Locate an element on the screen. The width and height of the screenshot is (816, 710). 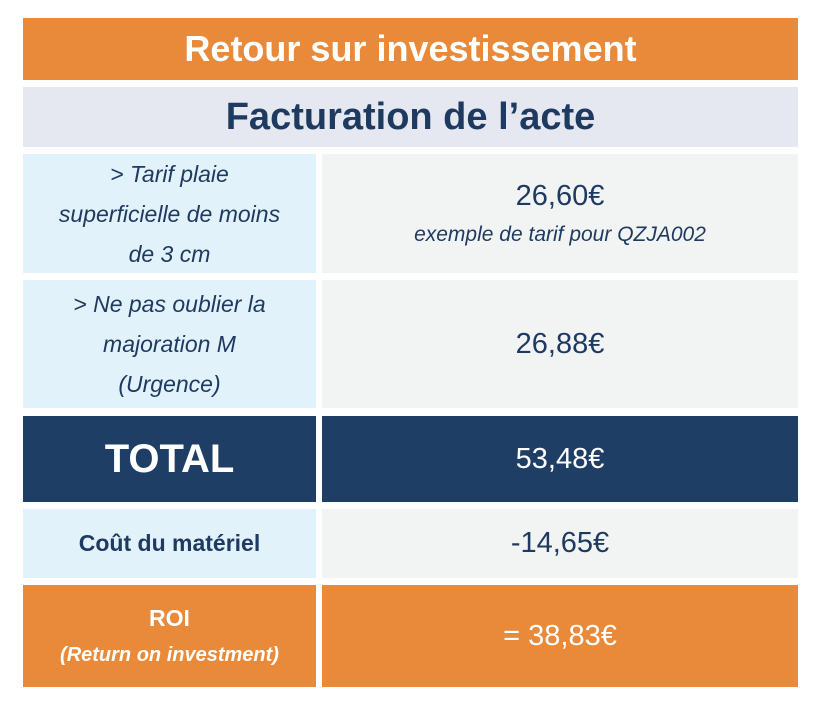
label-line: de 3 cm is located at coordinates (169, 253).